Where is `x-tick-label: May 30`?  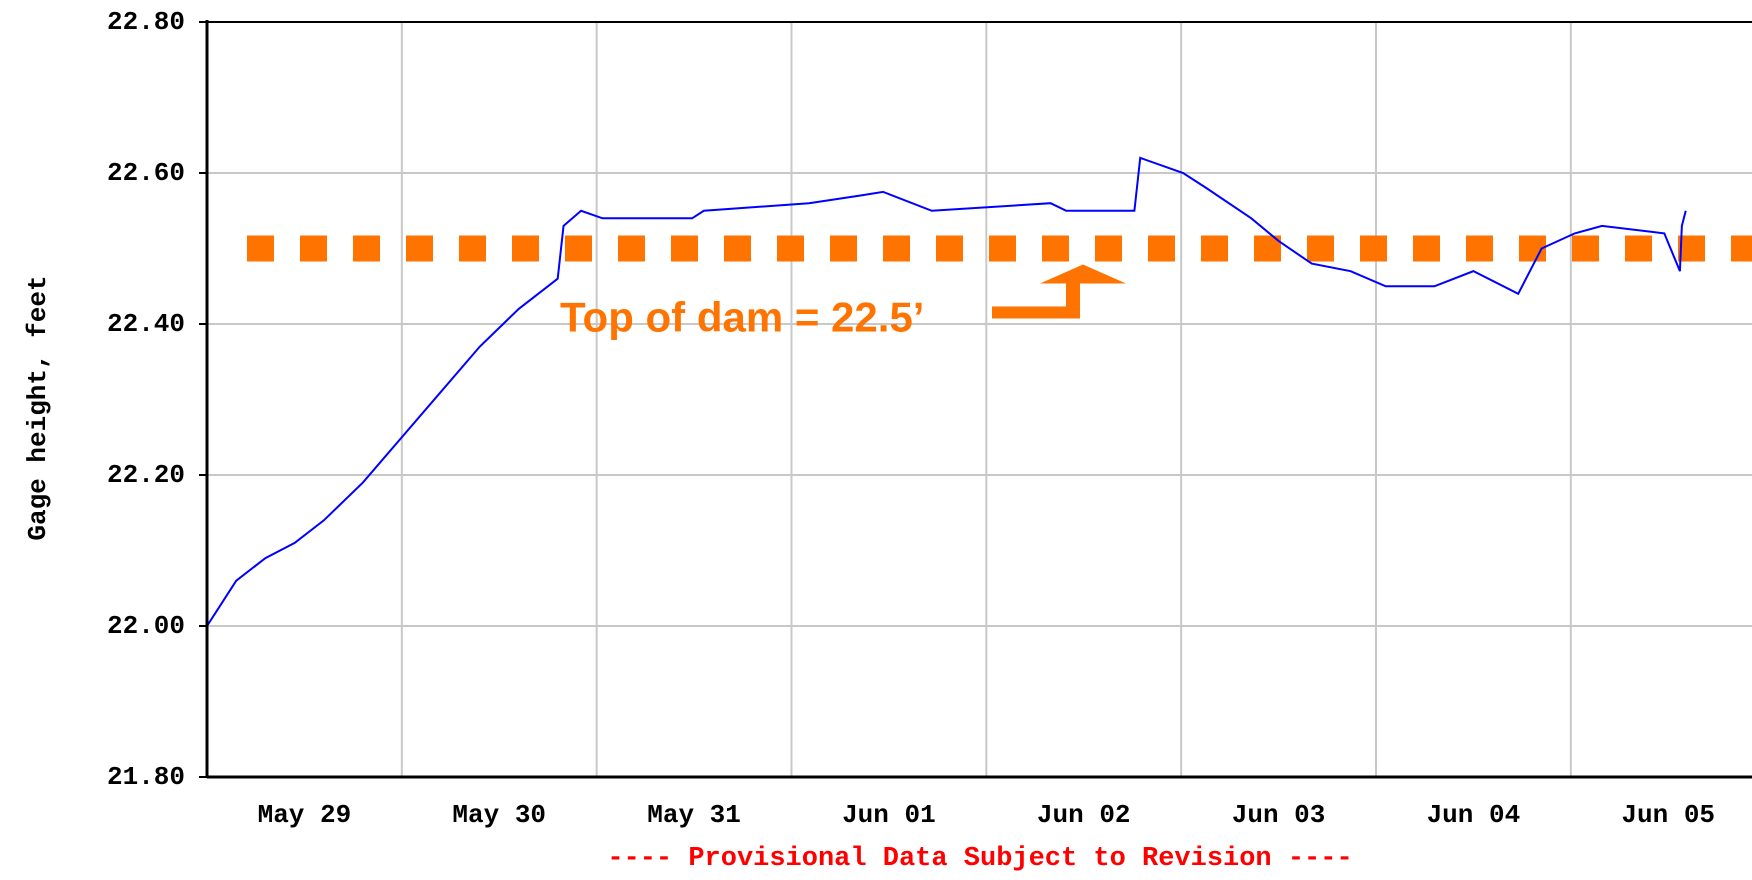 x-tick-label: May 30 is located at coordinates (499, 815).